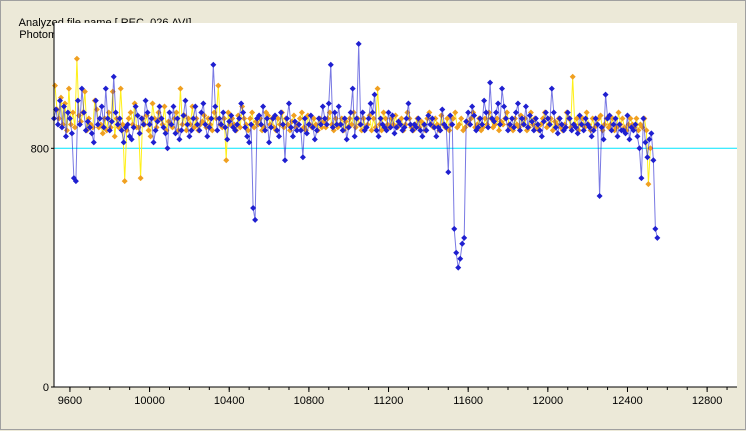  What do you see at coordinates (548, 401) in the screenshot?
I see `x-tick-label: 12000` at bounding box center [548, 401].